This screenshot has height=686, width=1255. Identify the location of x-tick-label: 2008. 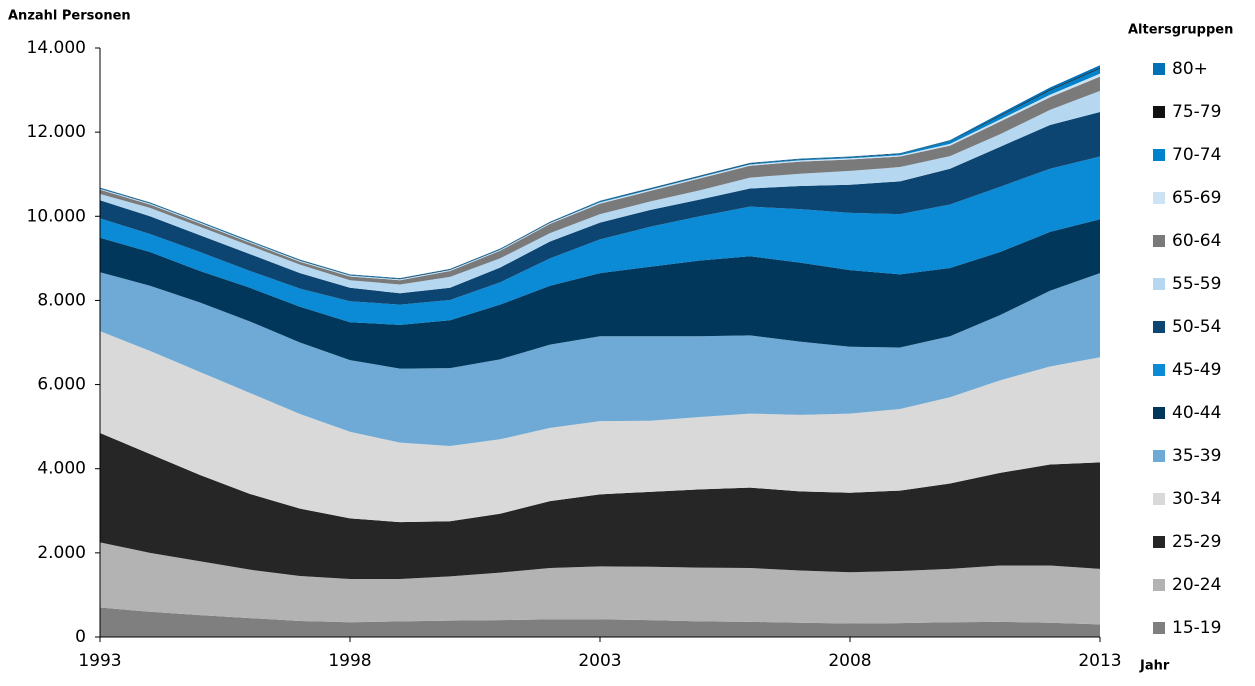
(849, 661).